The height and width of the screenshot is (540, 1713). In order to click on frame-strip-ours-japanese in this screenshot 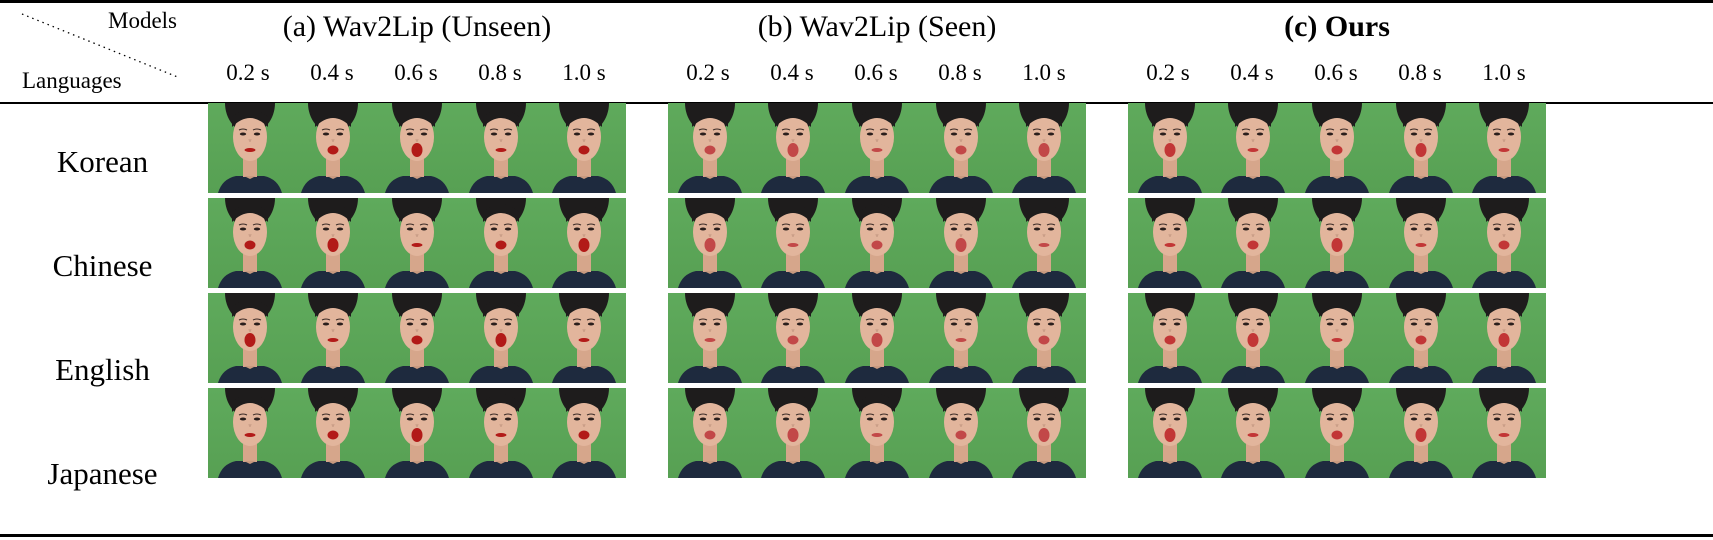, I will do `click(1337, 433)`.